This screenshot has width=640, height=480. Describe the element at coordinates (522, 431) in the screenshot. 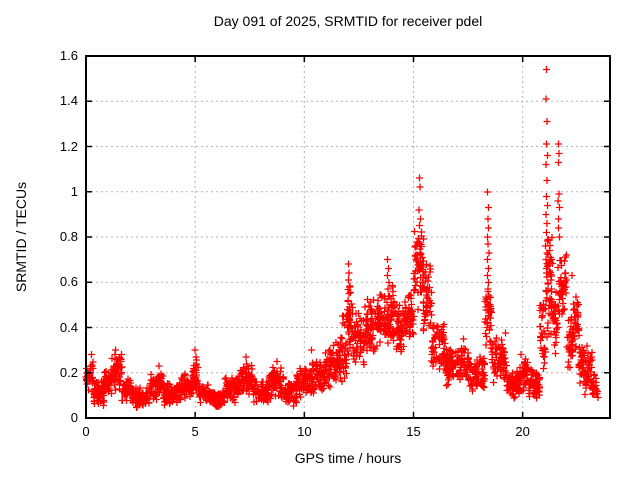

I see `x-tick-label-20: 20` at that location.